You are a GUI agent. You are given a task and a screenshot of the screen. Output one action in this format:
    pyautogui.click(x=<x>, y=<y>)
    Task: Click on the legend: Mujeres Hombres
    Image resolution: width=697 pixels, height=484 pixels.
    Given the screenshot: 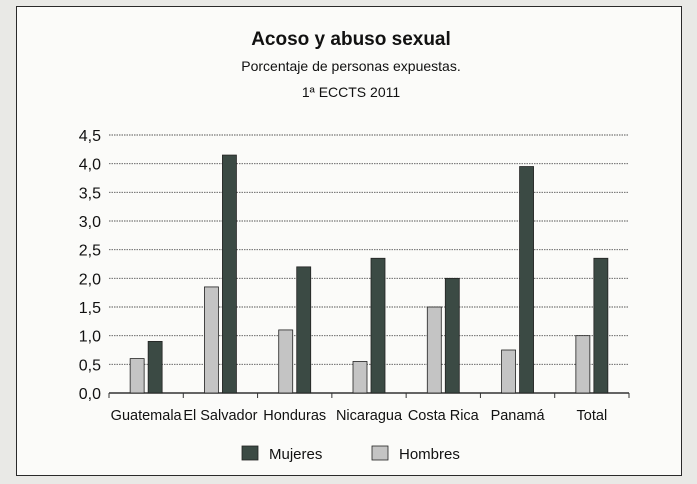 What is the action you would take?
    pyautogui.click(x=350, y=454)
    